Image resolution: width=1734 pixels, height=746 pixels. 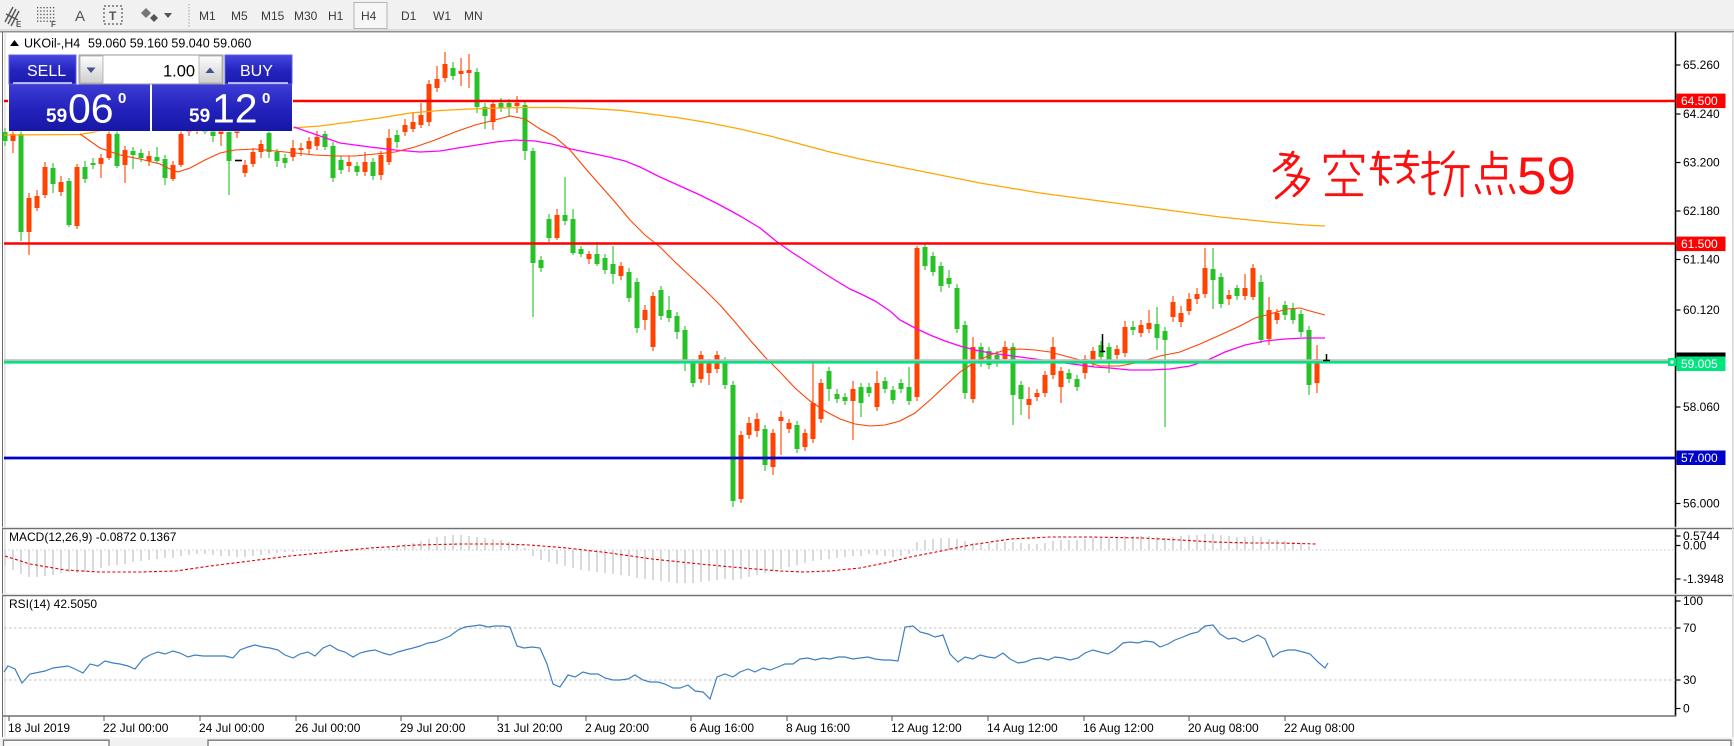 What do you see at coordinates (1223, 728) in the screenshot?
I see `svg-text: 20 Aug 08:00` at bounding box center [1223, 728].